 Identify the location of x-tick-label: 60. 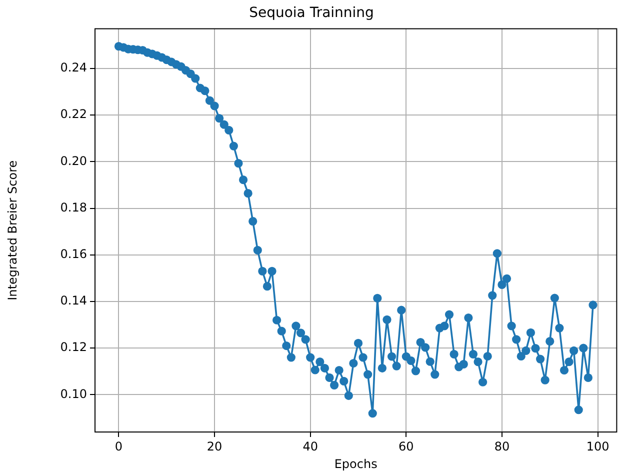
(406, 446).